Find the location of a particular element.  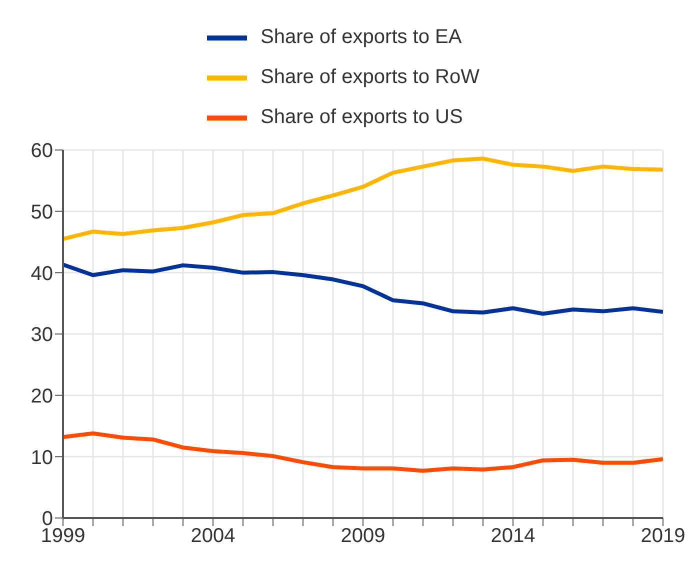

legend-label: Share of exports to RoW is located at coordinates (370, 77).